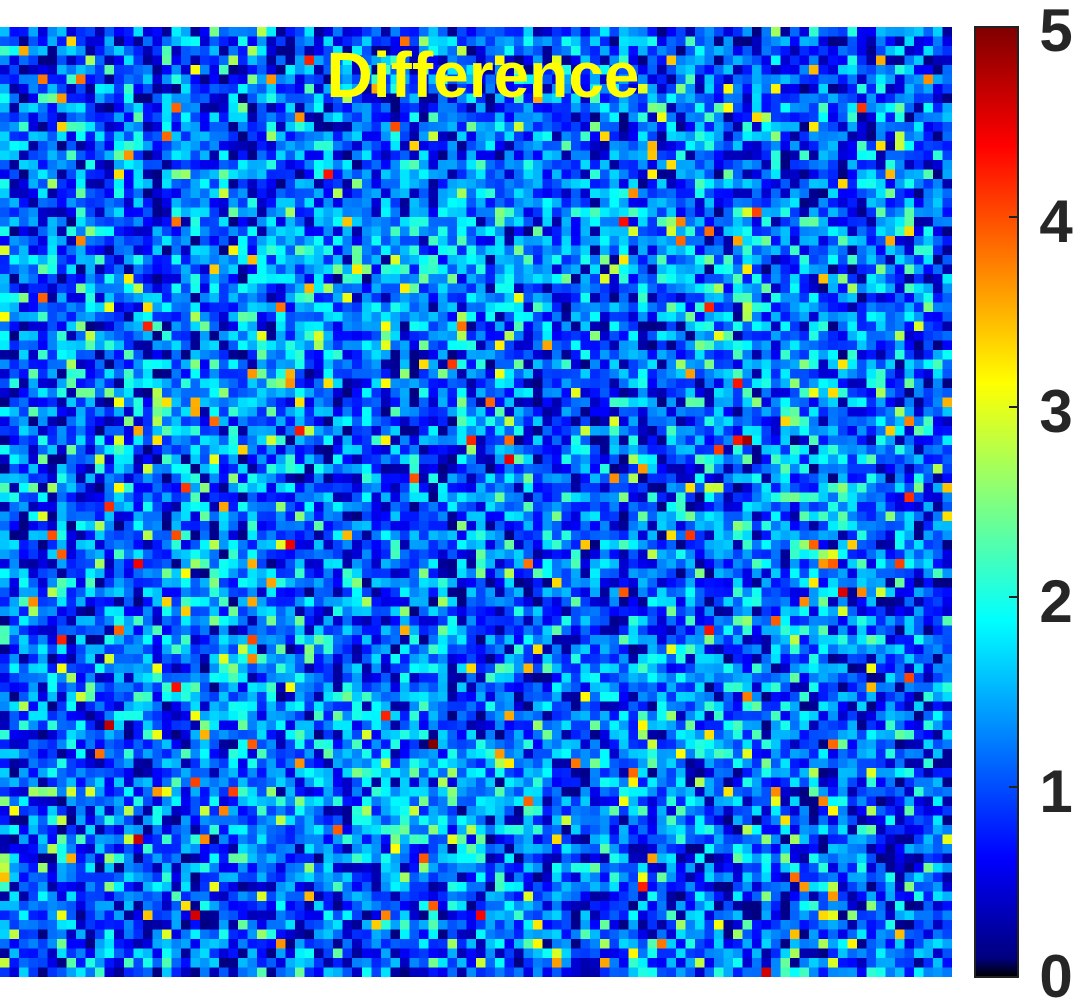  Describe the element at coordinates (483, 75) in the screenshot. I see `chart-title: Difference` at that location.